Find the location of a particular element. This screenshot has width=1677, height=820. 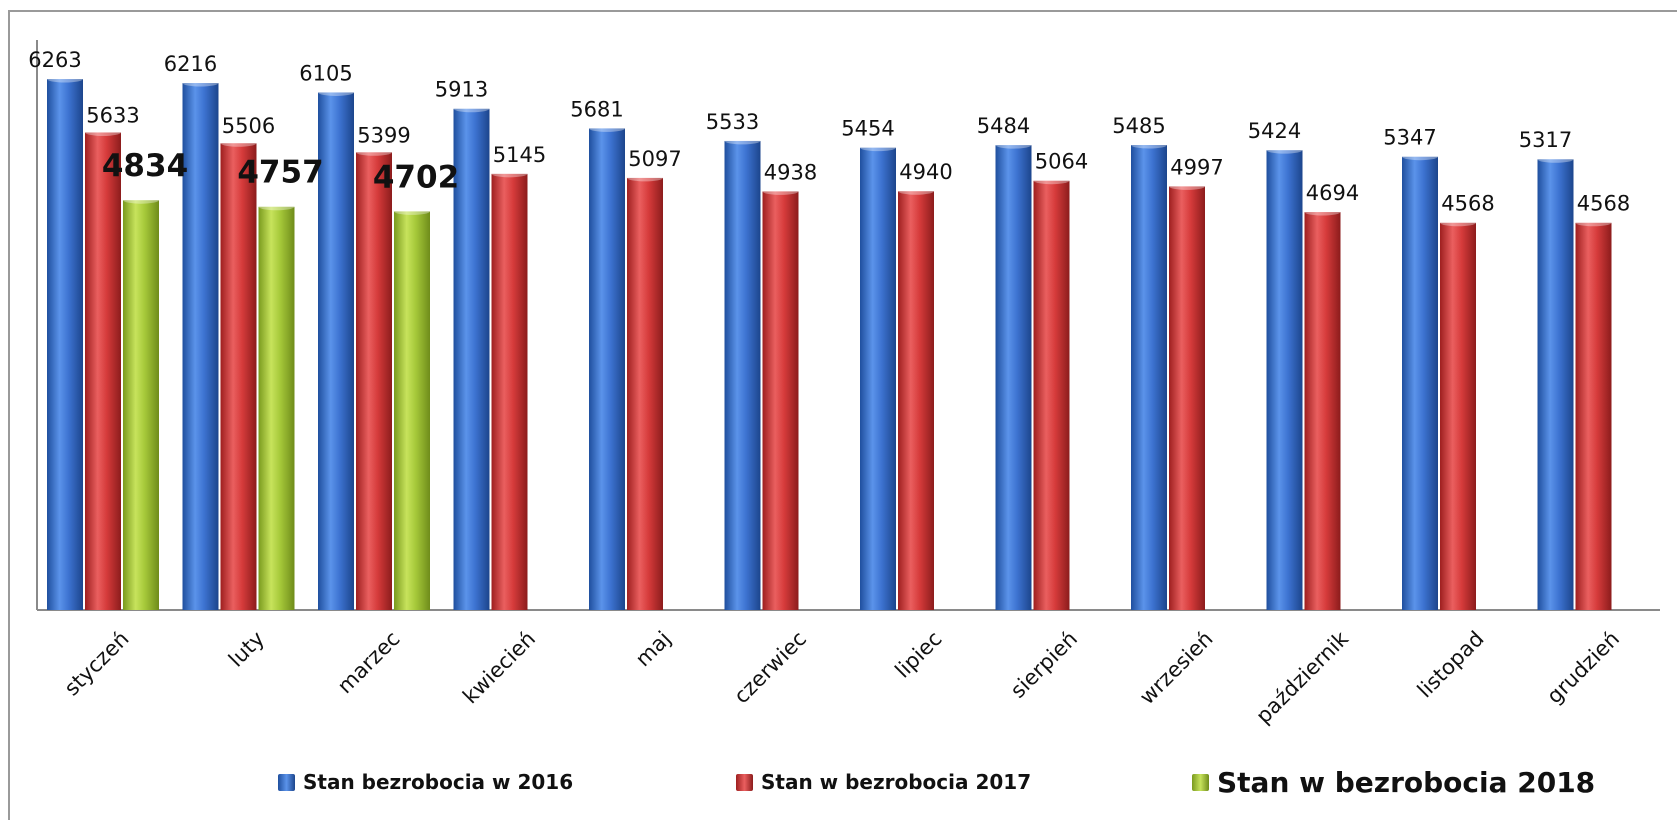

bar-cap-styczeń-series-1 is located at coordinates (103, 132).